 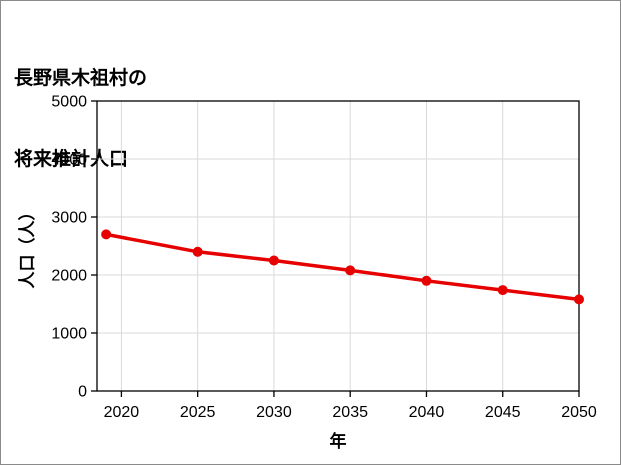 I want to click on y-tick-label: 4000, so click(x=69, y=160).